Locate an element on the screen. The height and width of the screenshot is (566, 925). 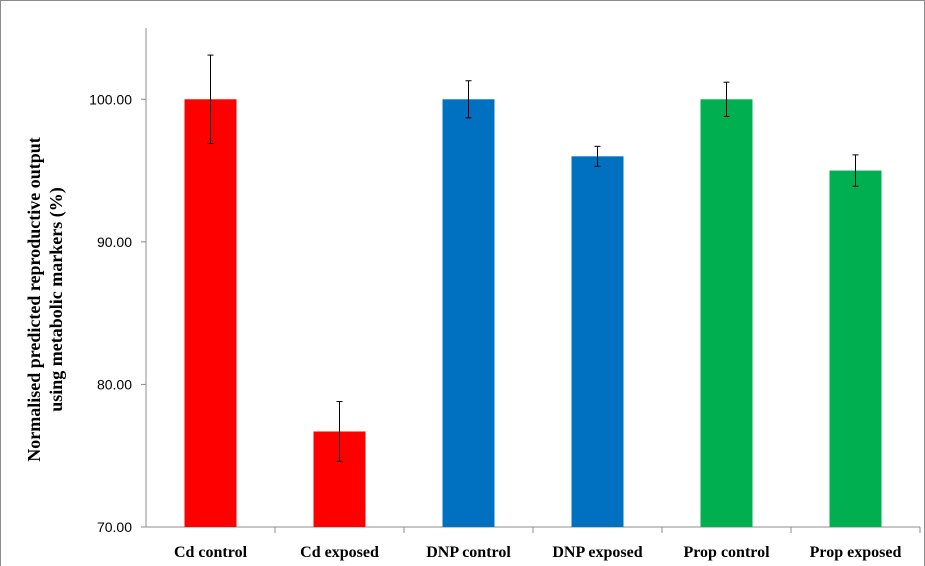
x-tick-label: Prop control is located at coordinates (726, 552).